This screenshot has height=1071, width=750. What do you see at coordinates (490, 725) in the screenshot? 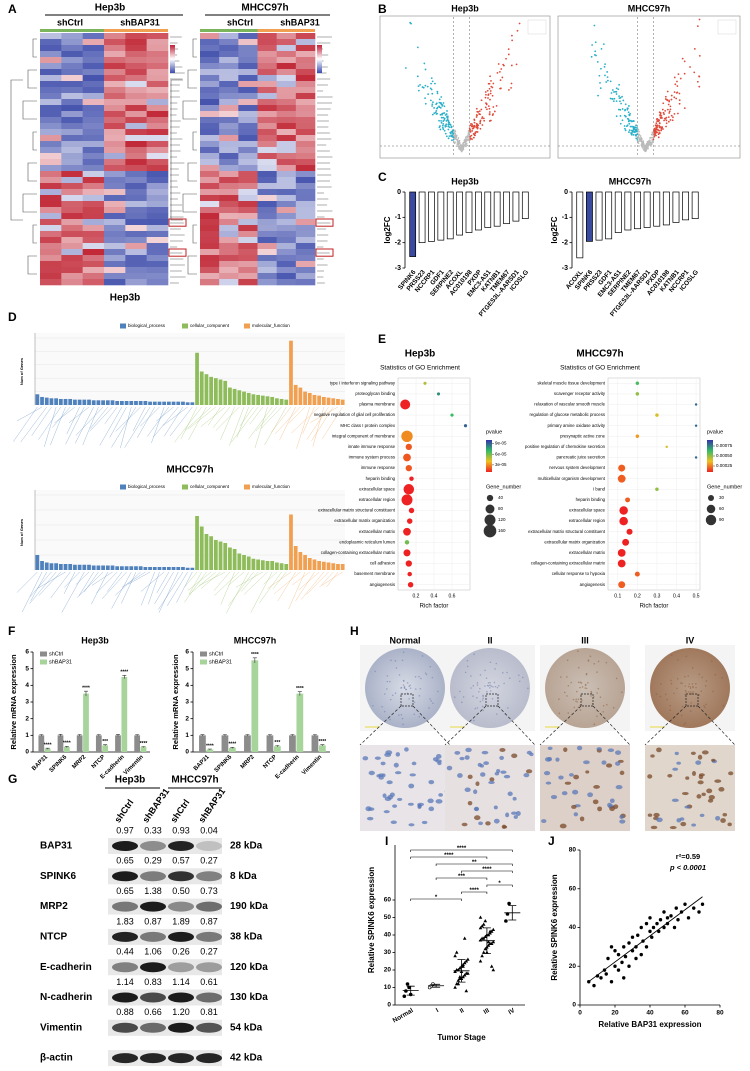
I see `zoom-lines` at bounding box center [490, 725].